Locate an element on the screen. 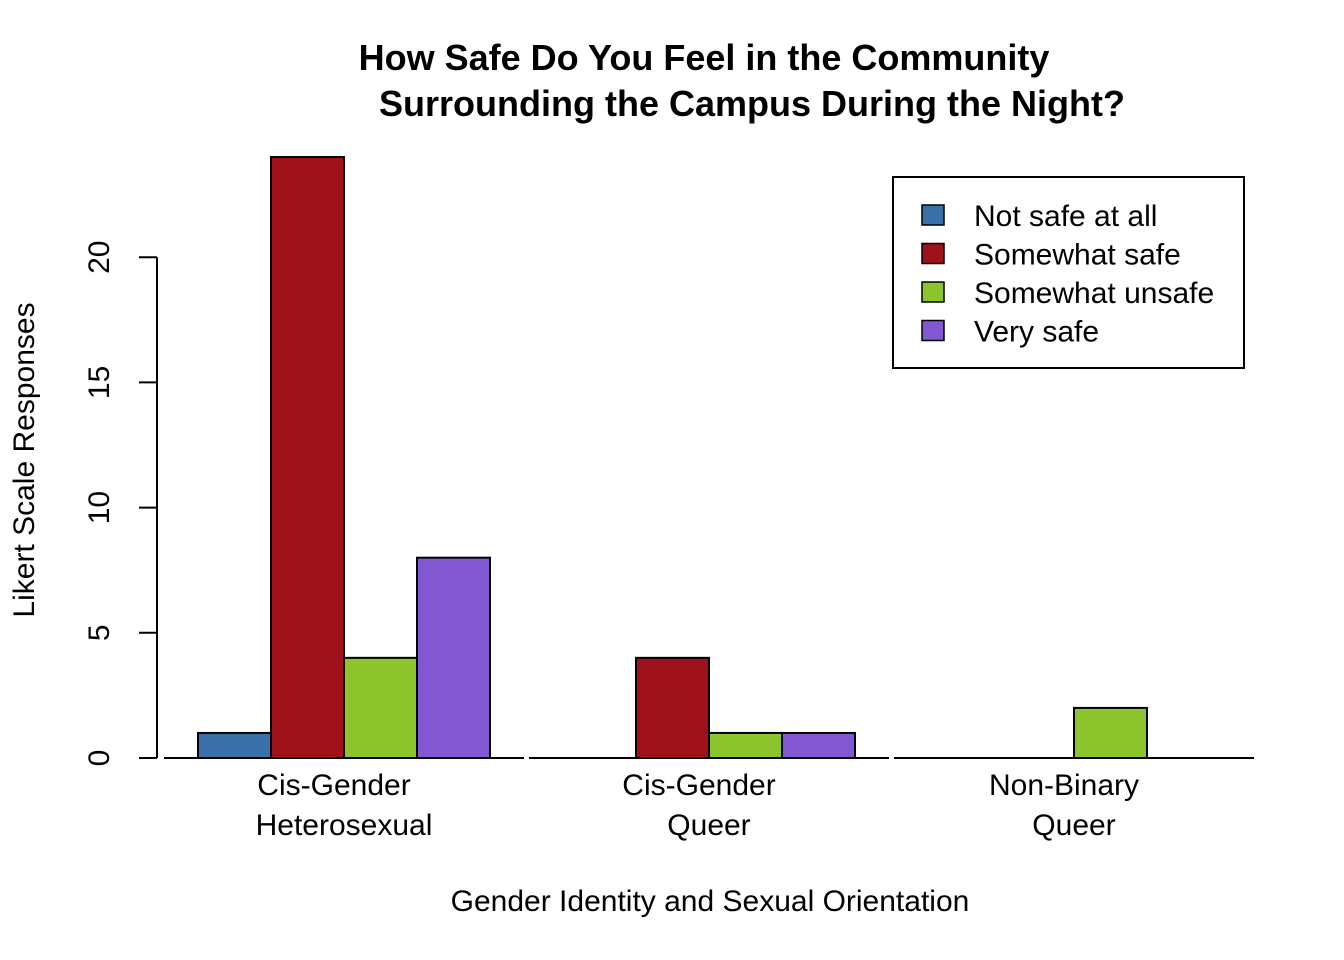 The height and width of the screenshot is (960, 1344). legend-label: Not safe at all is located at coordinates (1065, 216).